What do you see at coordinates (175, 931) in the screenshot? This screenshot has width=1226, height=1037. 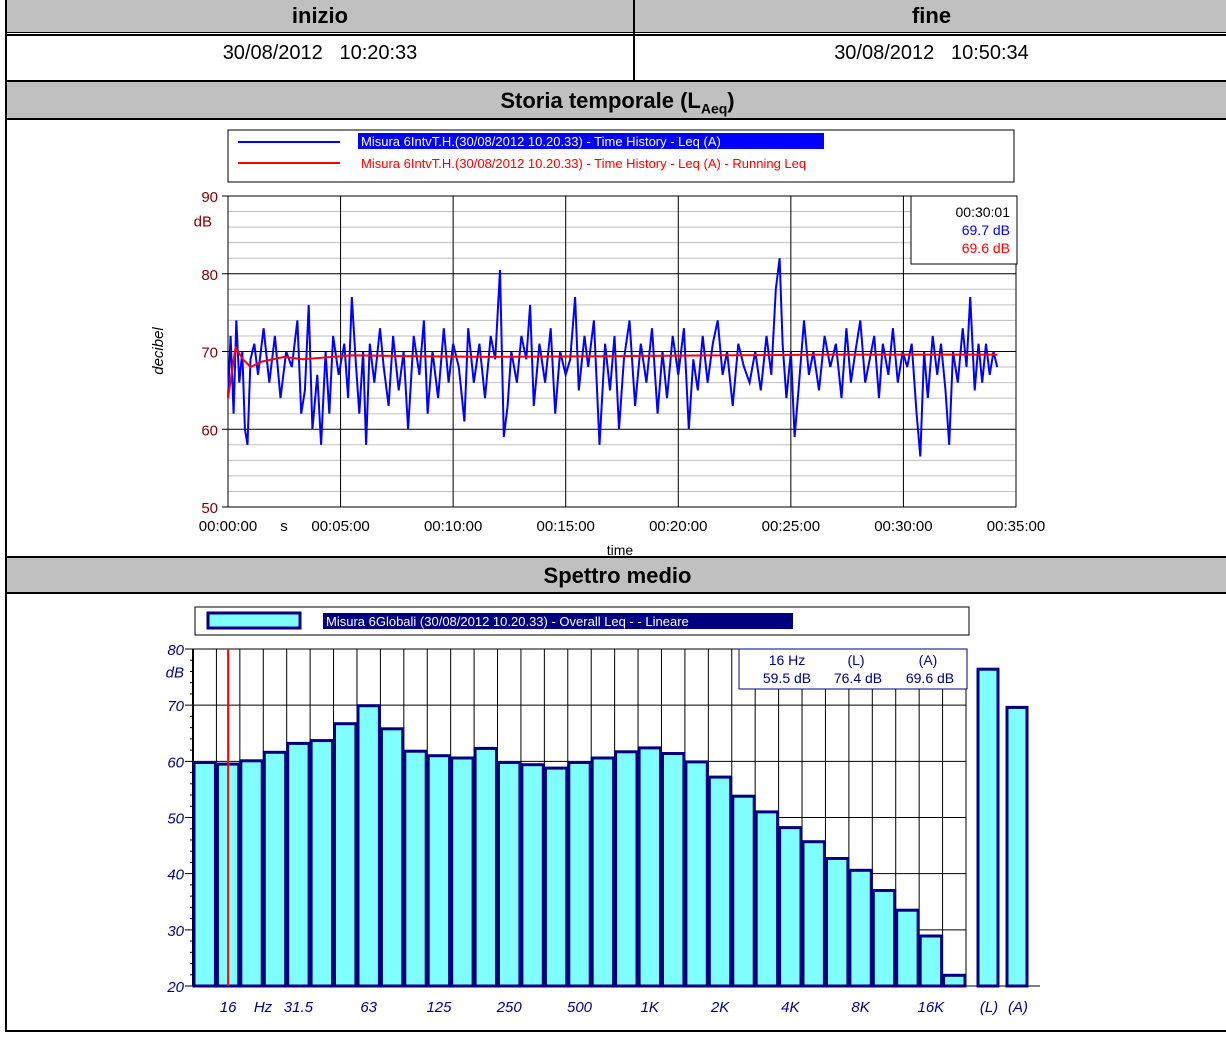 I see `y-tick-label: 30` at bounding box center [175, 931].